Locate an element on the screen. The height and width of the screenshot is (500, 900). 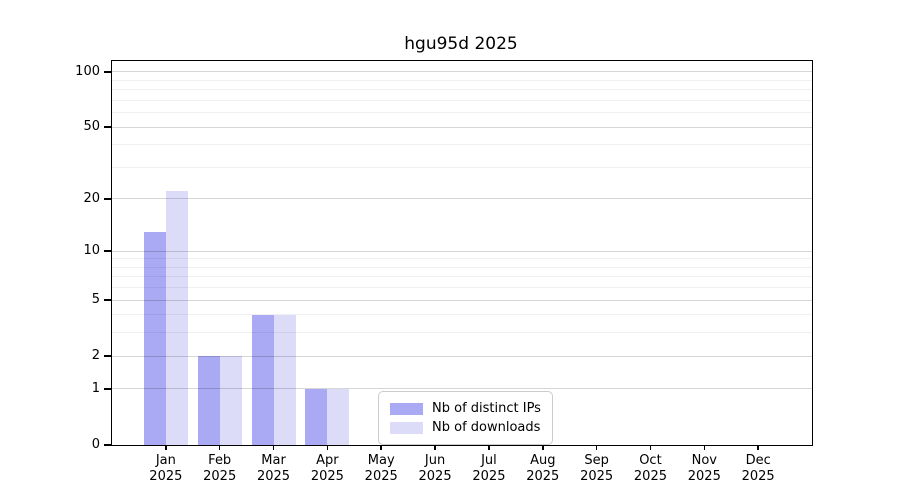
y-tick-label: 20 is located at coordinates (91, 198).